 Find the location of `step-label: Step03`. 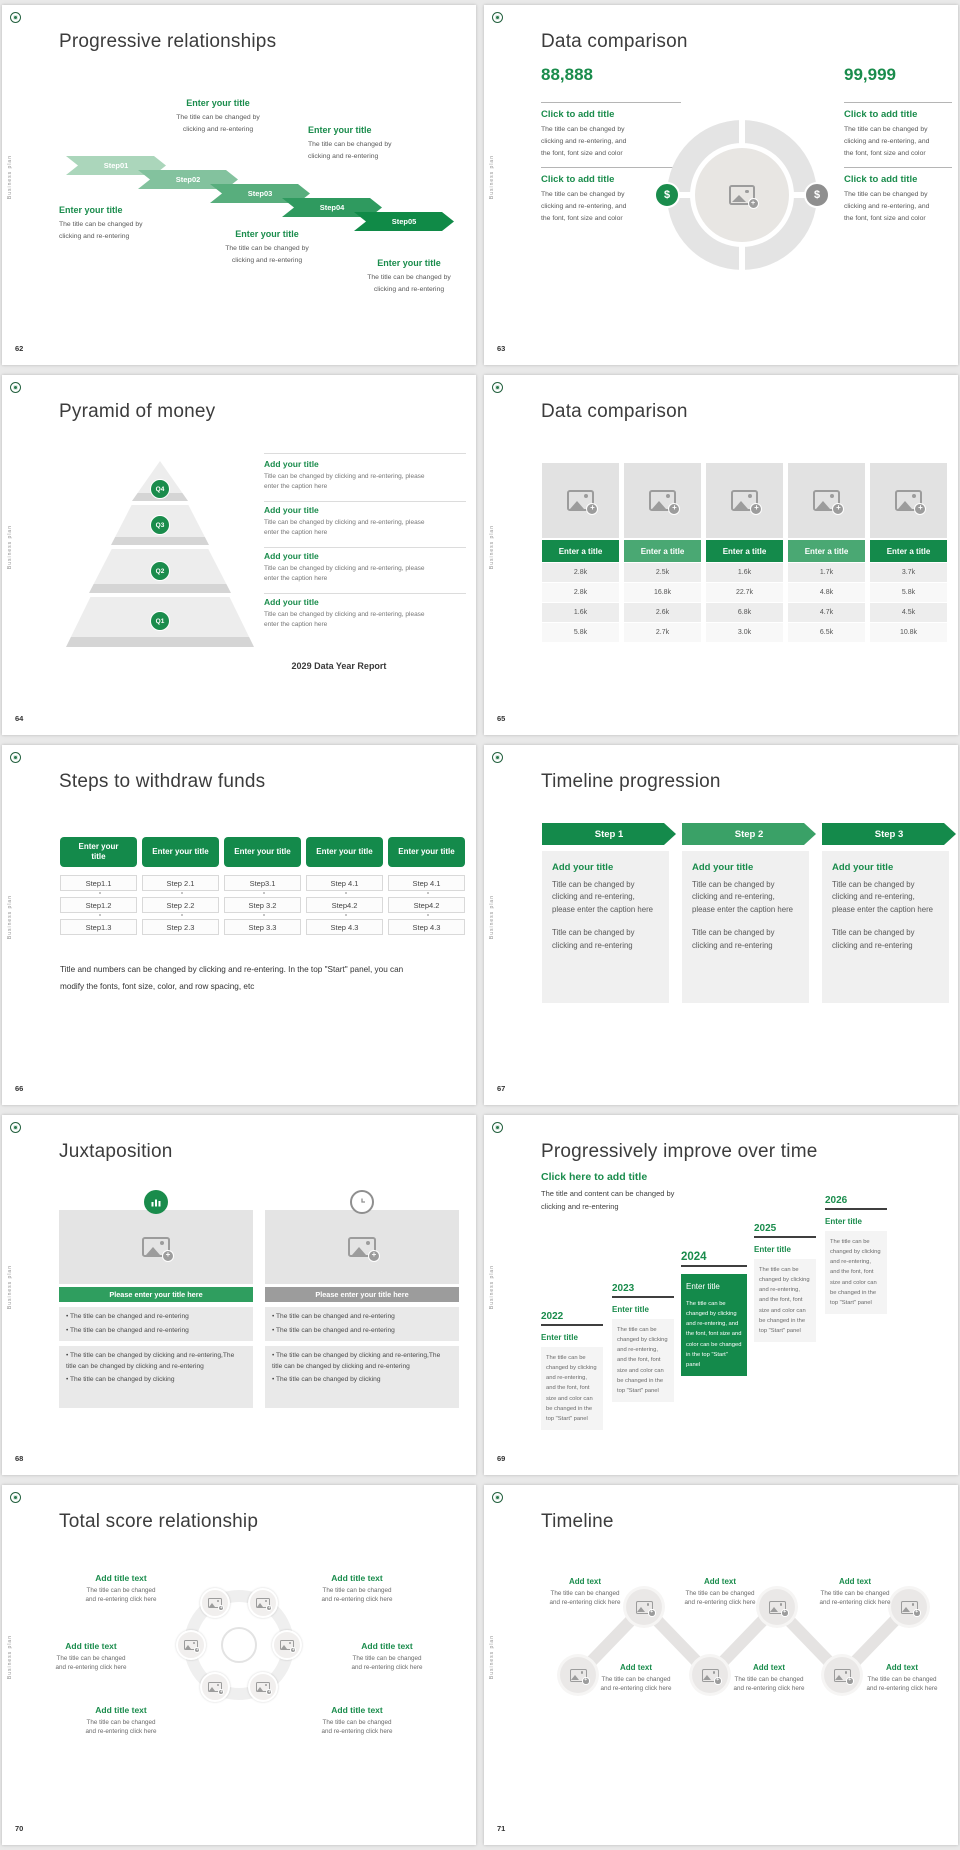

step-label: Step03 is located at coordinates (260, 193).